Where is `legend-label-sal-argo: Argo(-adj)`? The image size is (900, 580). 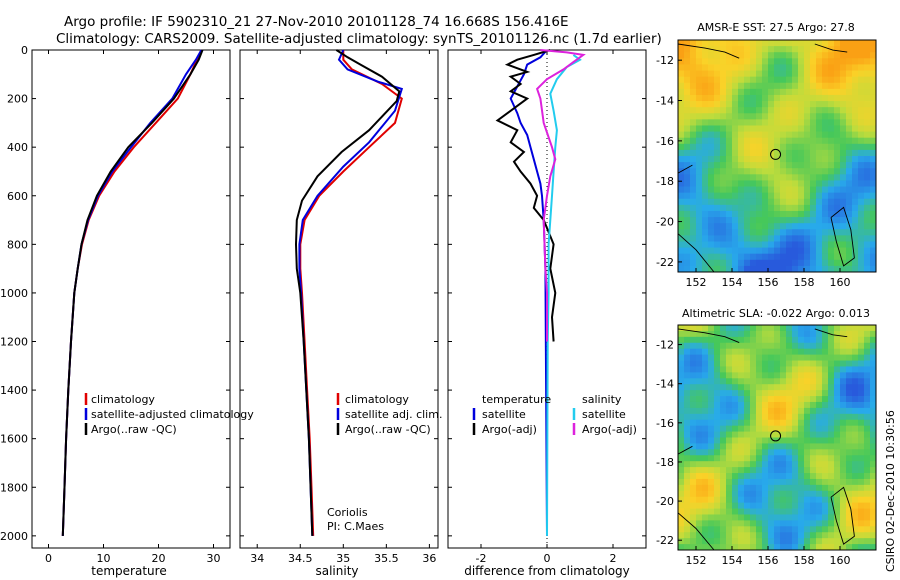 legend-label-sal-argo: Argo(-adj) is located at coordinates (609, 429).